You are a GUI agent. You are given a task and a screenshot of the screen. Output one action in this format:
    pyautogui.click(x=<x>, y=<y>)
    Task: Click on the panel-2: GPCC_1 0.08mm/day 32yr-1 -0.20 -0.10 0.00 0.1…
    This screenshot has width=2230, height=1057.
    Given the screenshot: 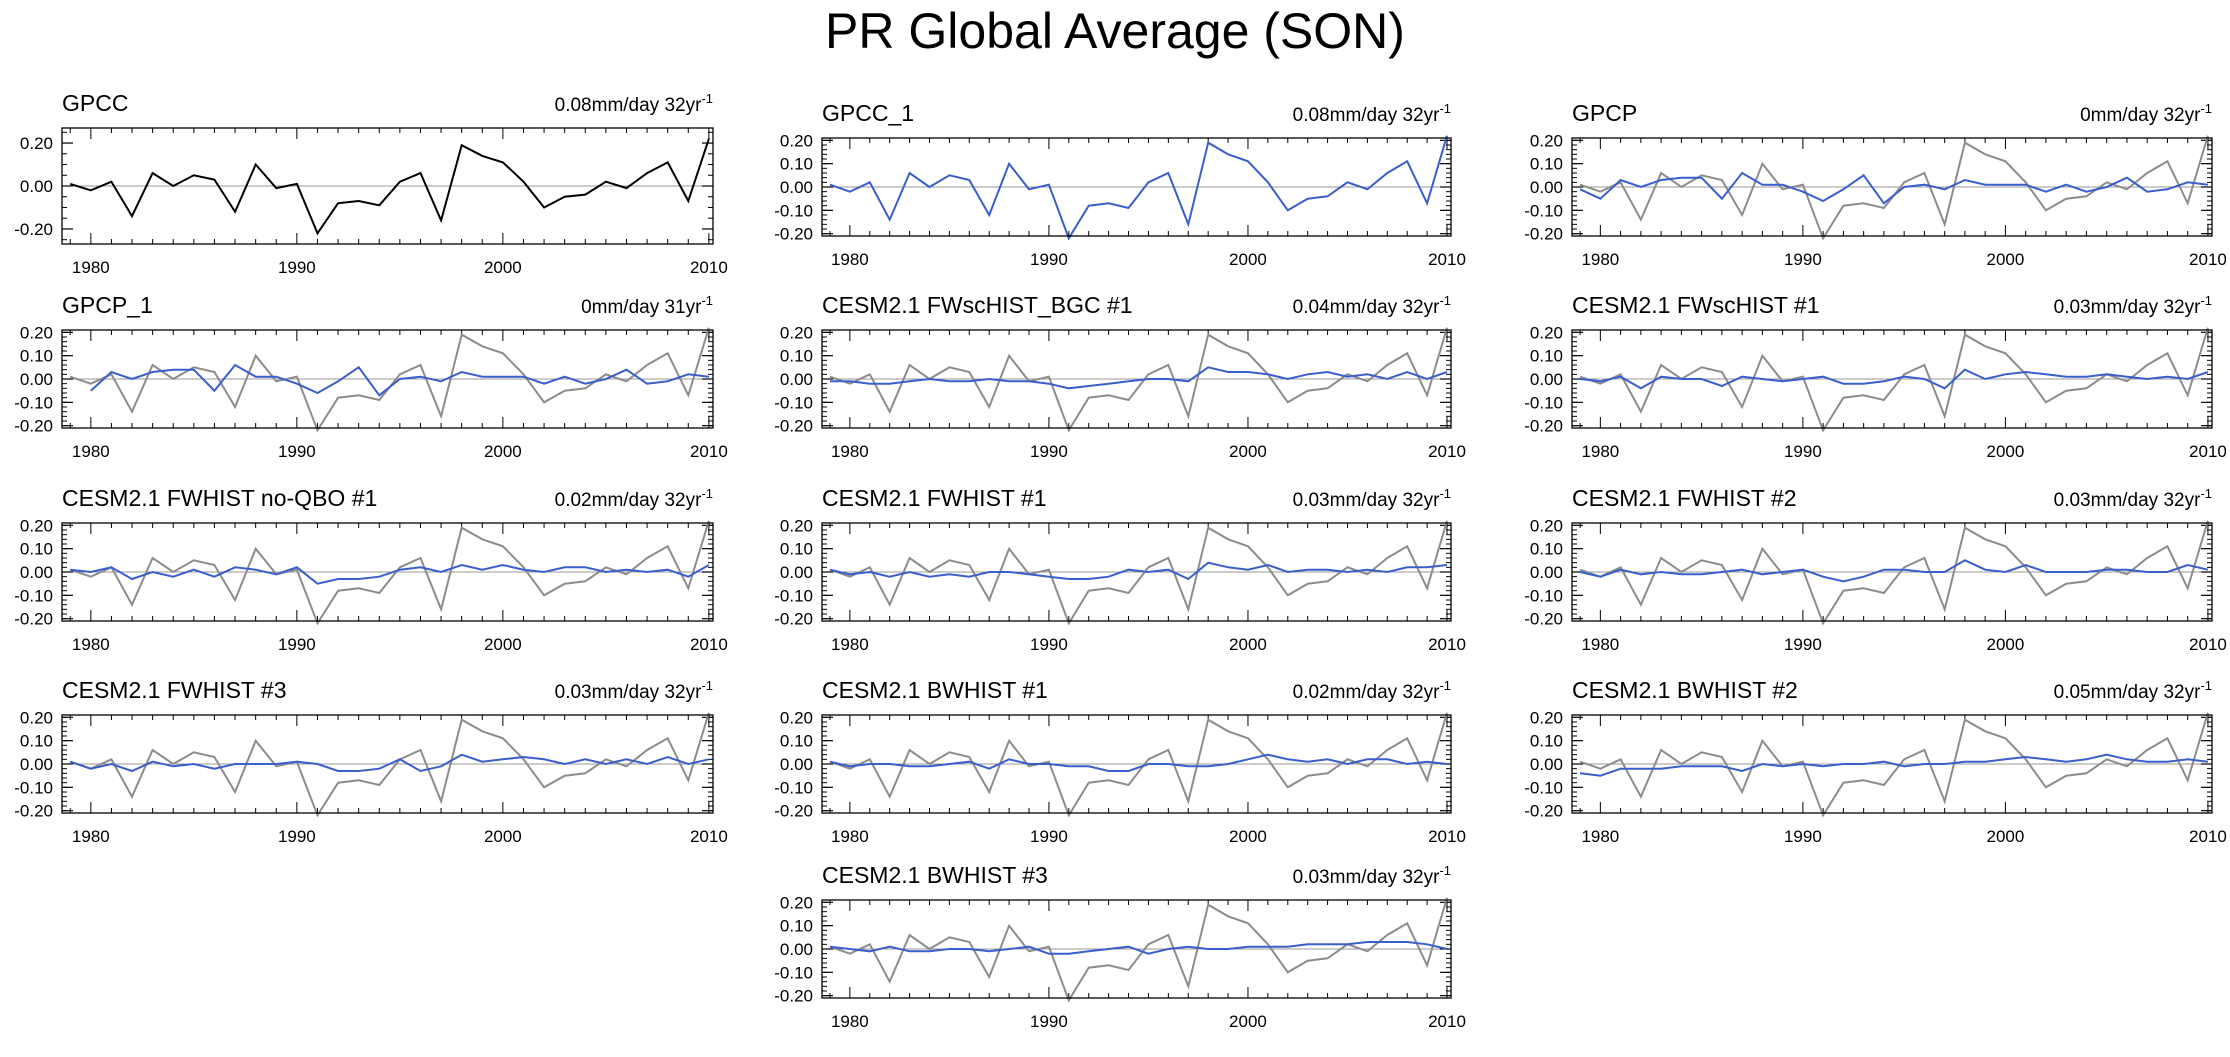 What is the action you would take?
    pyautogui.click(x=1120, y=184)
    